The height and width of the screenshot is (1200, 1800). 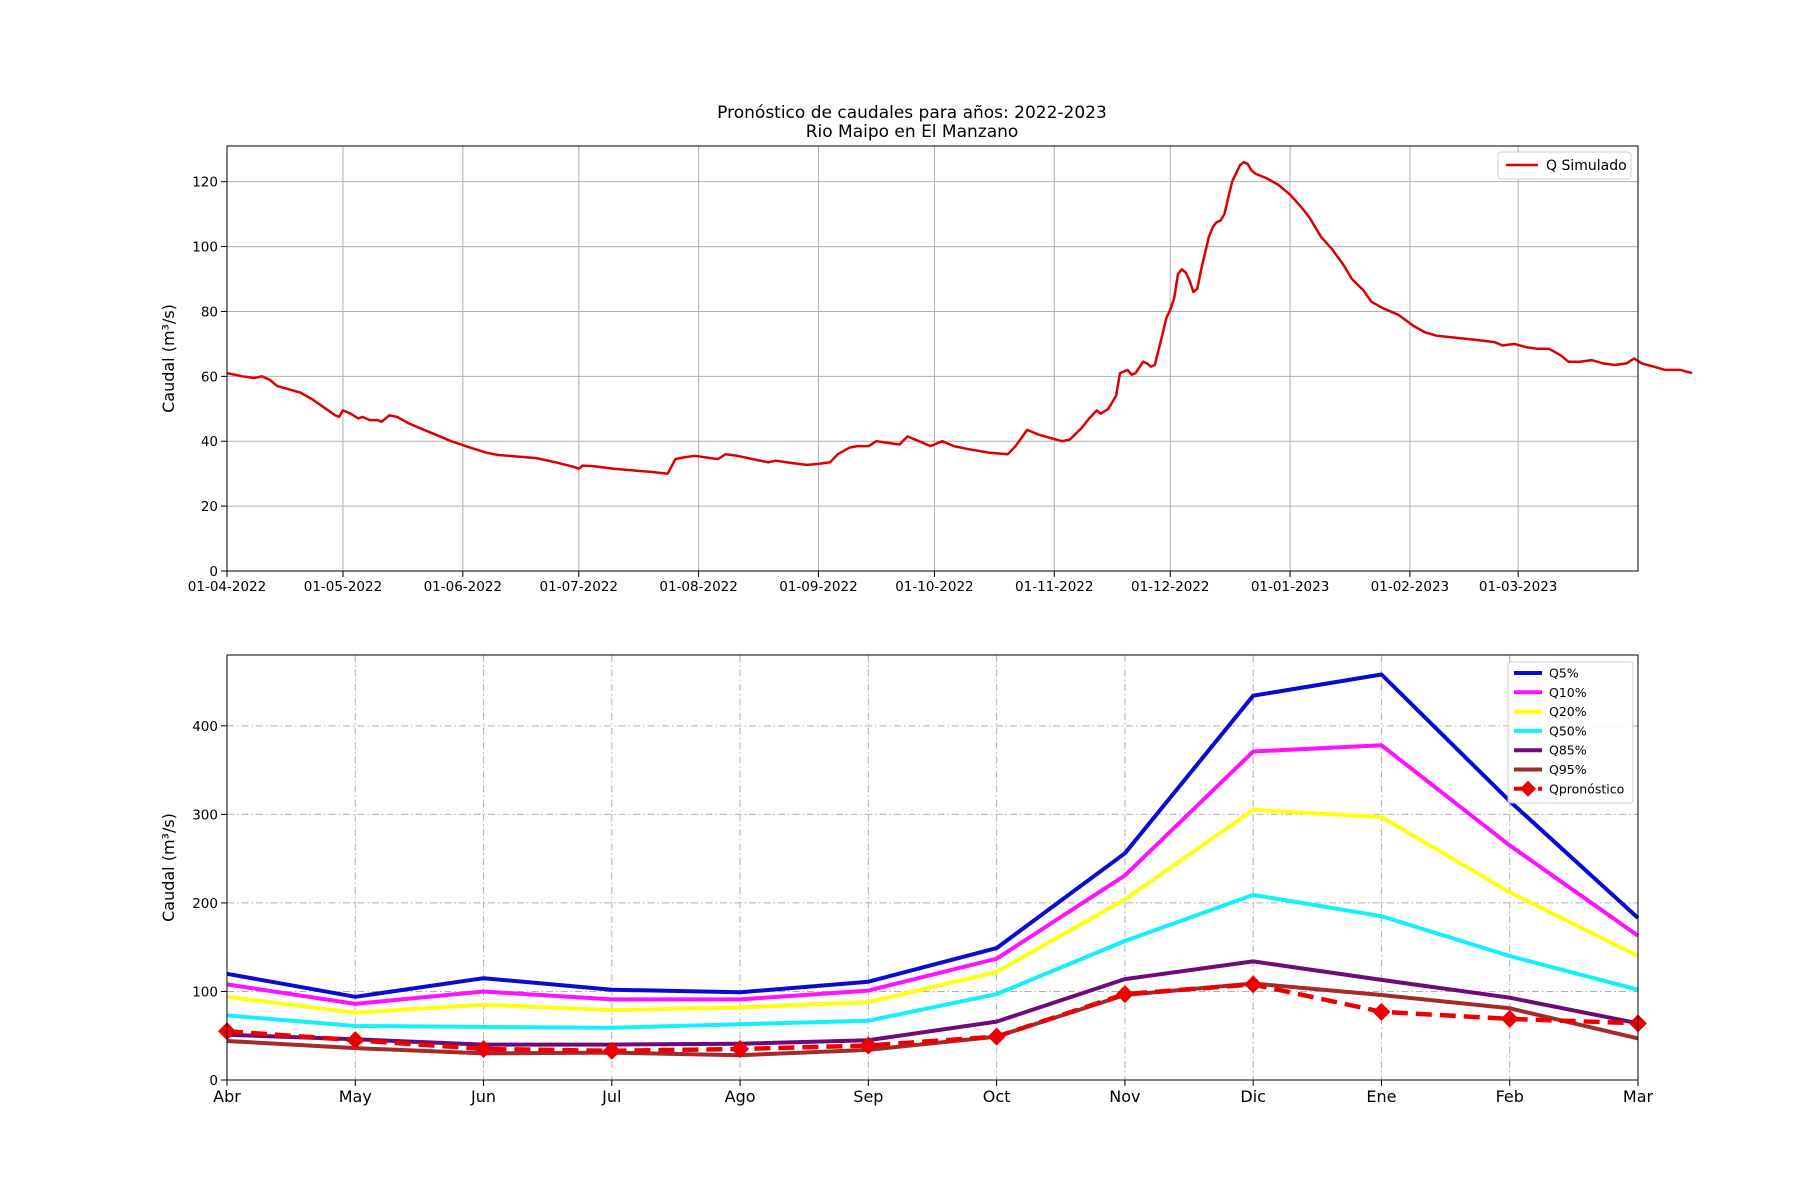 What do you see at coordinates (868, 1096) in the screenshot?
I see `x-tick-label: Sep` at bounding box center [868, 1096].